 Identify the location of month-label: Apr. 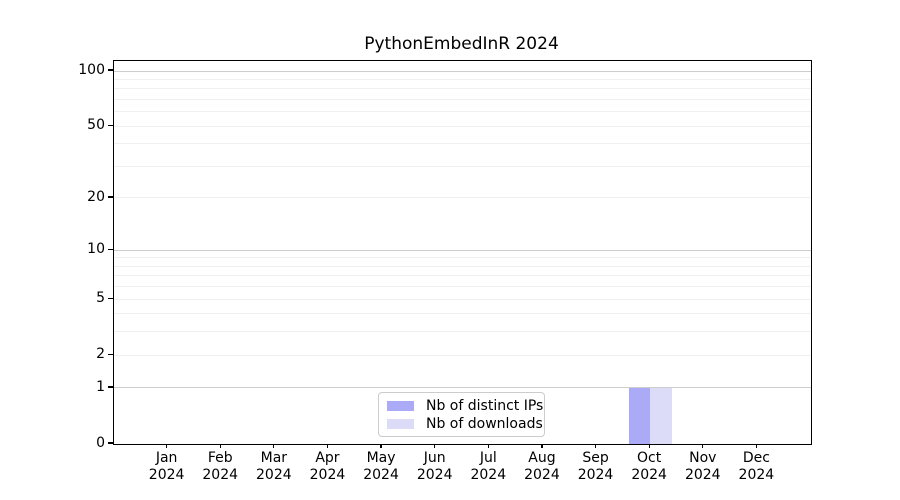
(327, 458).